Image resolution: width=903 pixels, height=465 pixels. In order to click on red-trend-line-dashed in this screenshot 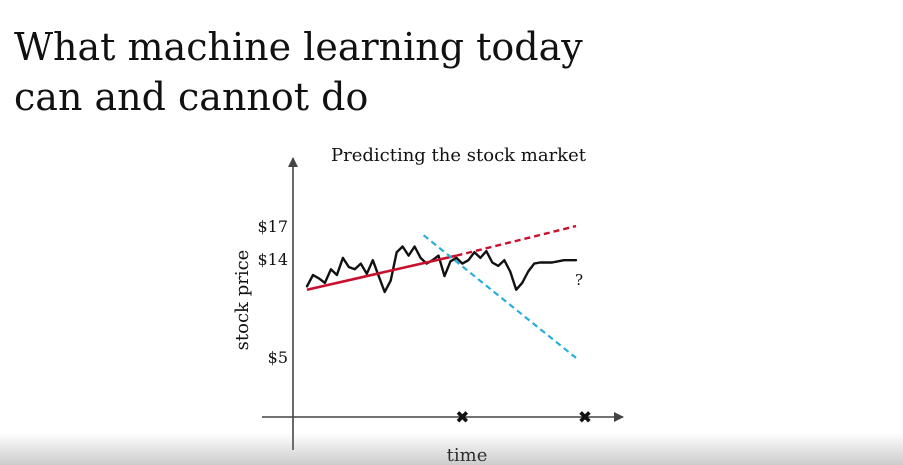, I will do `click(516, 240)`.